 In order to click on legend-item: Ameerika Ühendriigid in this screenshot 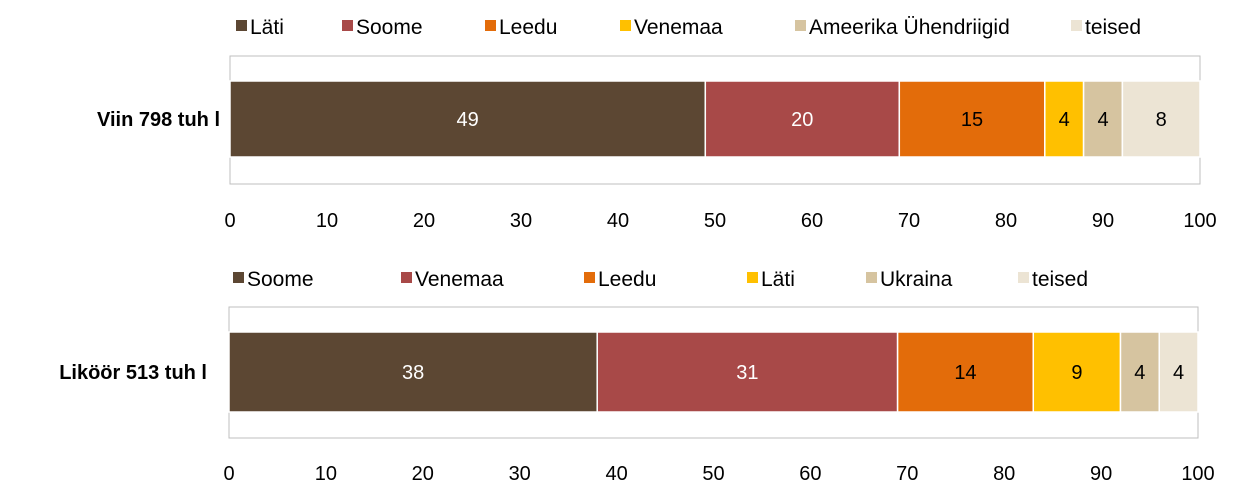, I will do `click(902, 27)`.